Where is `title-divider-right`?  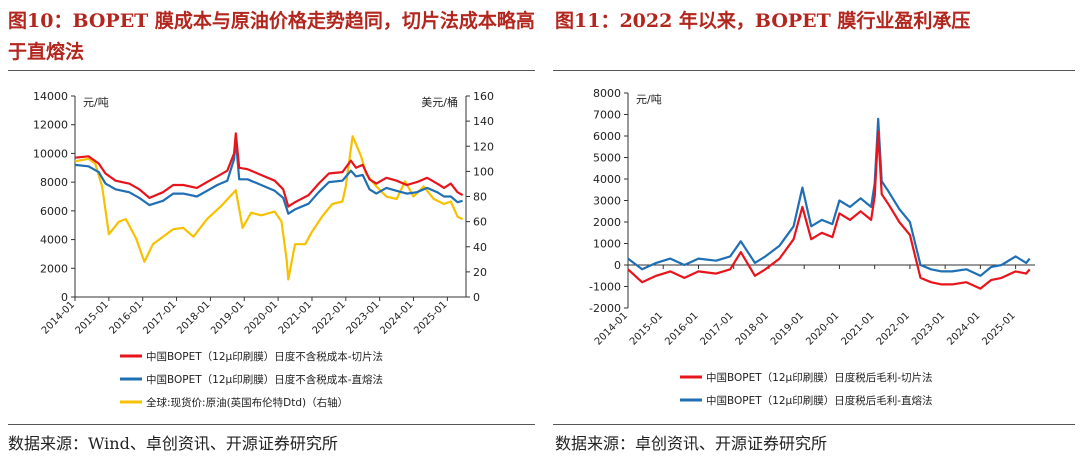 title-divider-right is located at coordinates (814, 70).